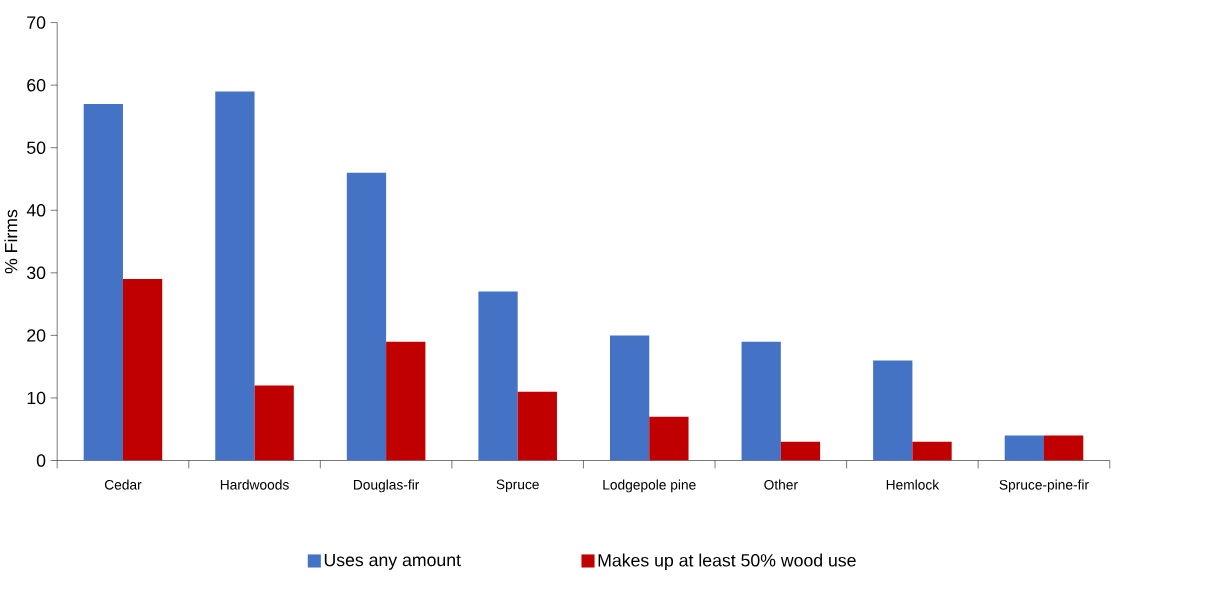 The height and width of the screenshot is (600, 1206). What do you see at coordinates (517, 486) in the screenshot?
I see `x-tick-label: Spruce` at bounding box center [517, 486].